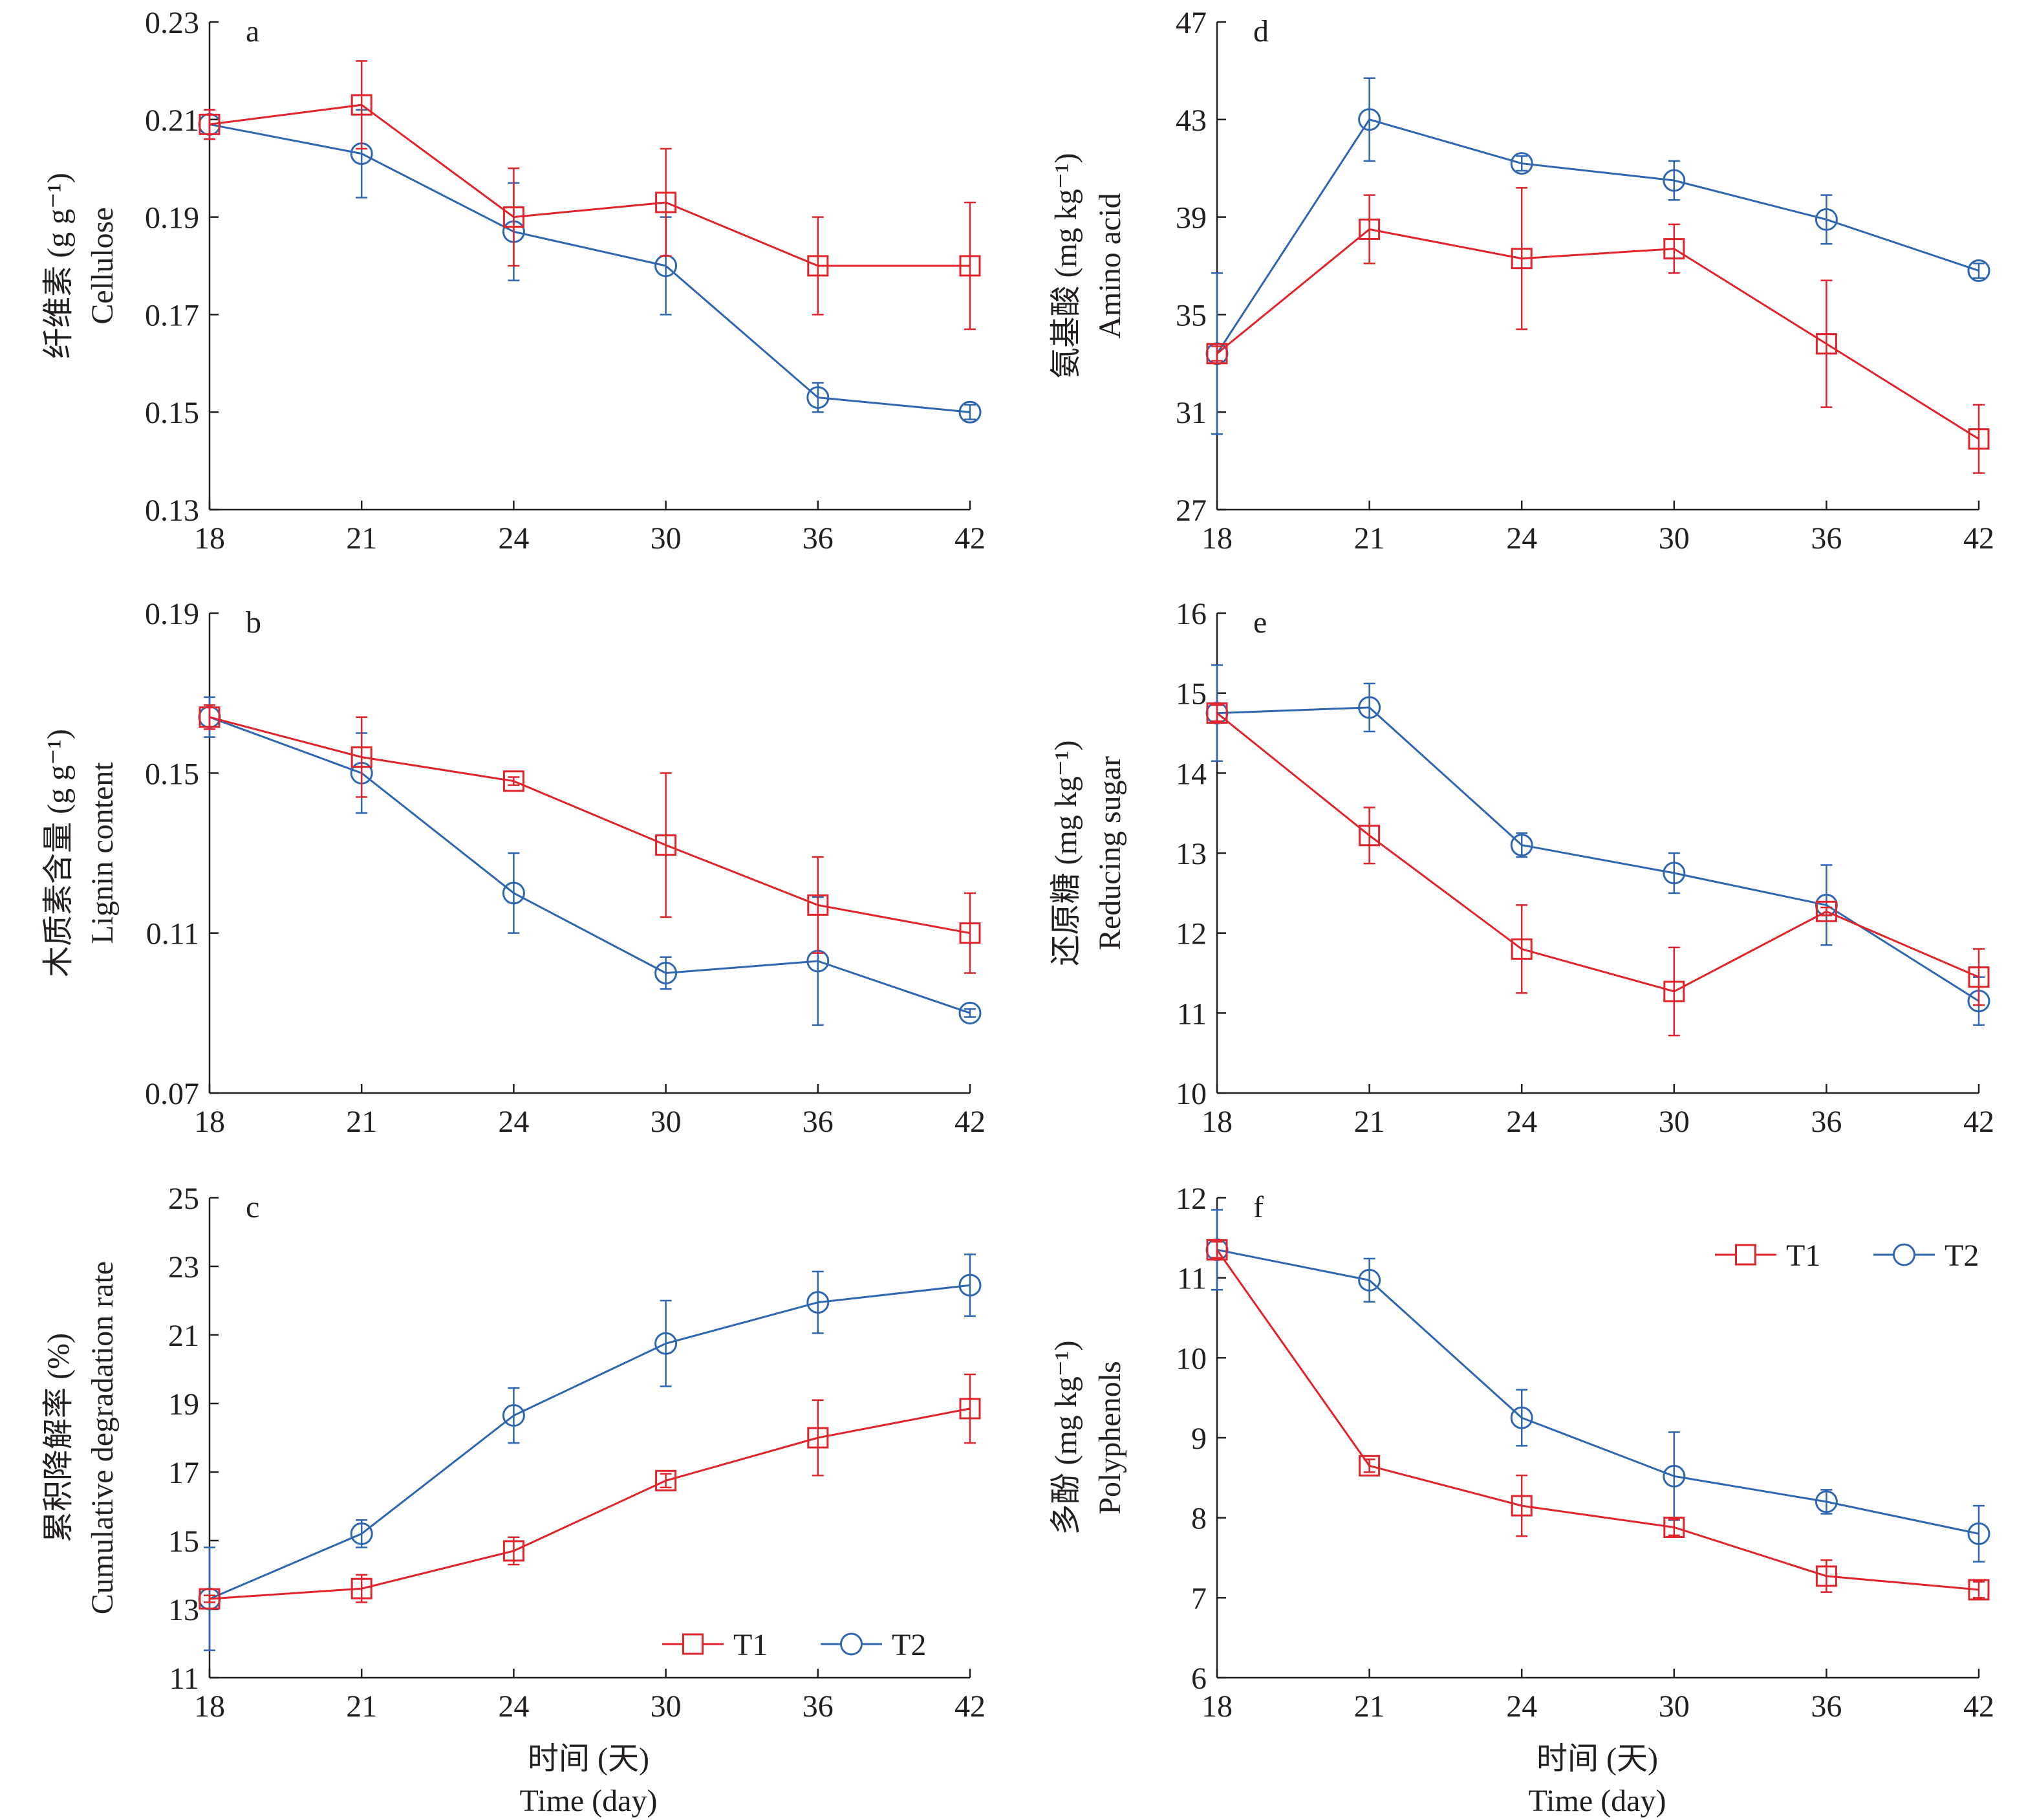 Image resolution: width=2037 pixels, height=1820 pixels. Describe the element at coordinates (102, 853) in the screenshot. I see `y-axis-title-en: Lignin content` at that location.